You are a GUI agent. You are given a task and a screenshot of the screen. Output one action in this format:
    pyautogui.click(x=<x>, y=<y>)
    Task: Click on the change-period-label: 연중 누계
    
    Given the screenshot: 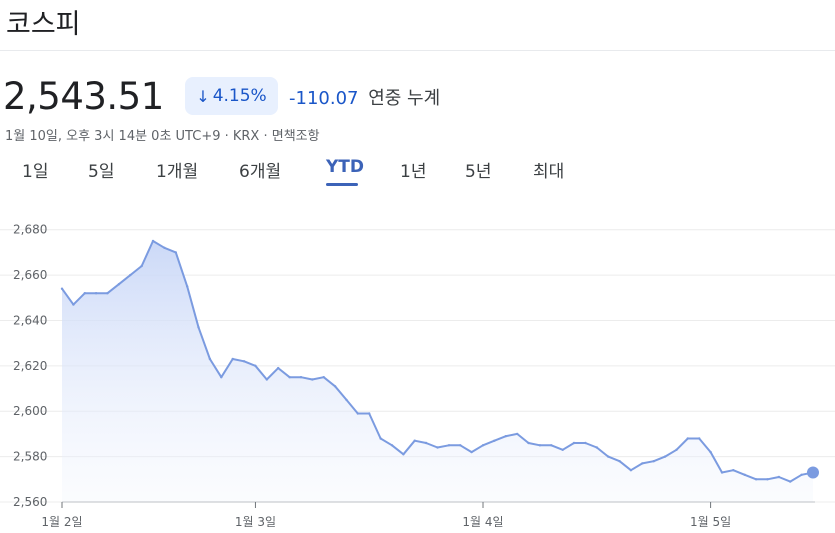 What is the action you would take?
    pyautogui.click(x=404, y=98)
    